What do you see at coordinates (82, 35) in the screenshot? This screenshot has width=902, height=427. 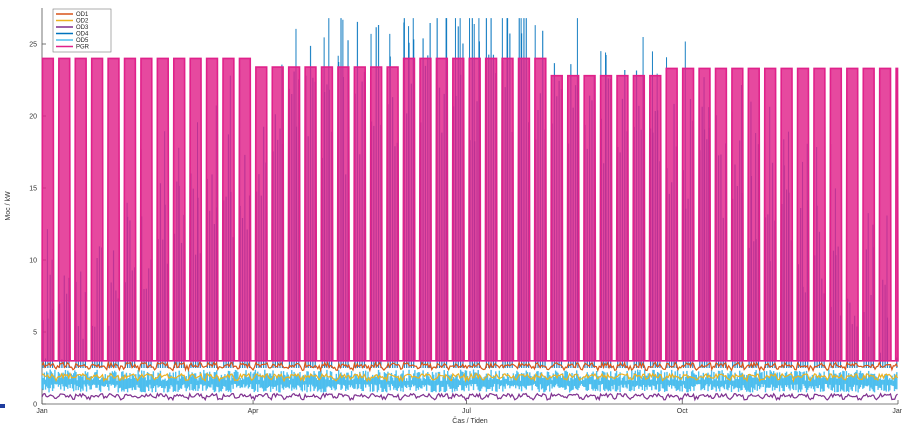 I see `legend-label: OD4` at bounding box center [82, 35].